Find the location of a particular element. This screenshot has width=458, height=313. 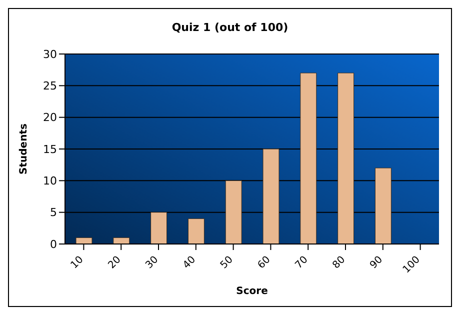

x-tick-label: 90 is located at coordinates (377, 263).